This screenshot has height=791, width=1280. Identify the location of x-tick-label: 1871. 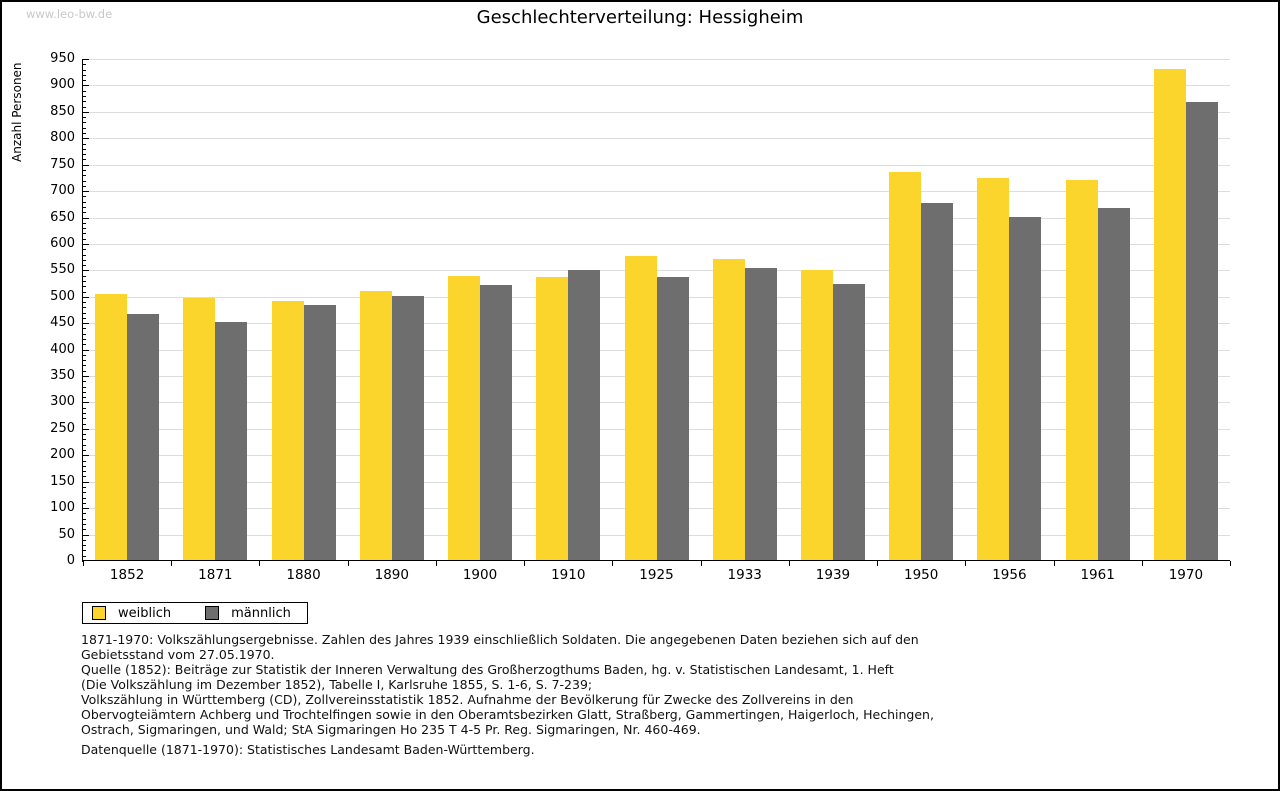
(215, 575).